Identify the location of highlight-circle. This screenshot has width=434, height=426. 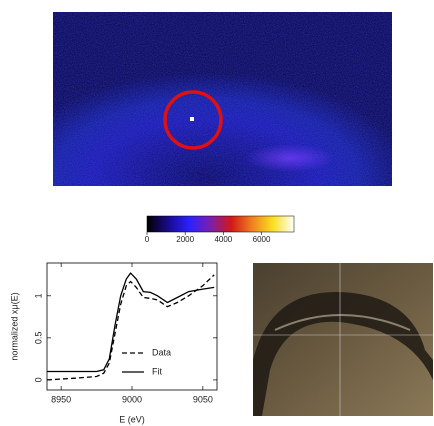
(193, 120).